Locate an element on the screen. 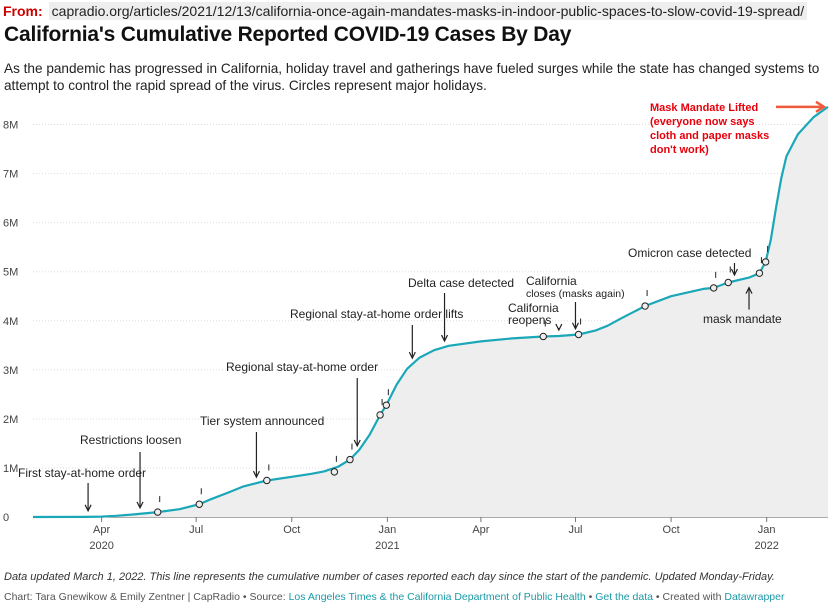 The image size is (837, 606). y-tick-label: 3M is located at coordinates (10, 371).